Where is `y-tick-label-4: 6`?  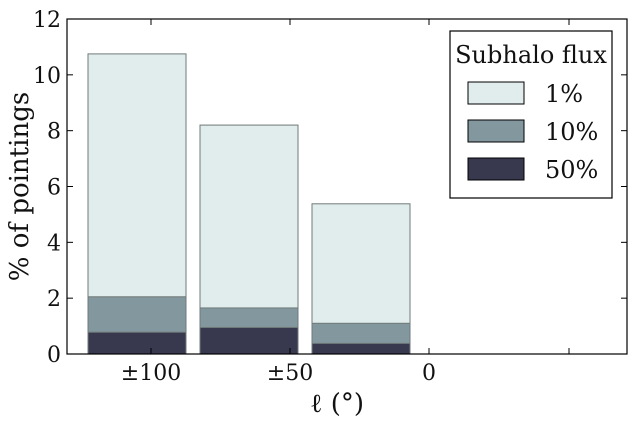 y-tick-label-4: 6 is located at coordinates (54, 188).